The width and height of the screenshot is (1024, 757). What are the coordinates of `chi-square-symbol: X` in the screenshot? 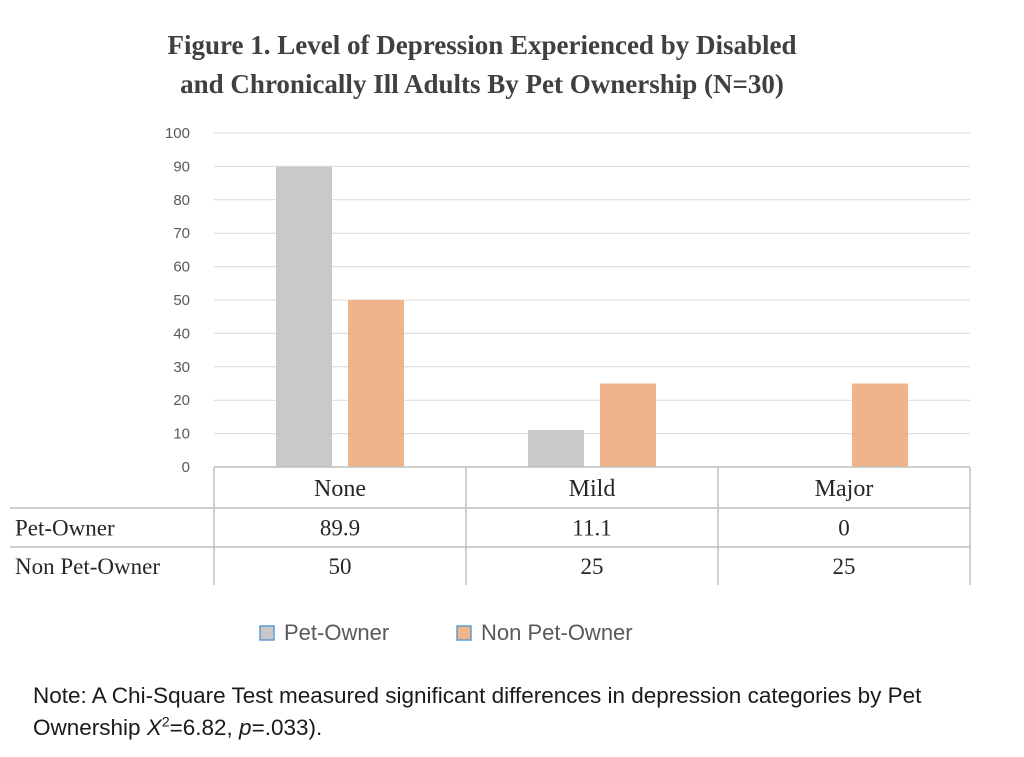 It's located at (154, 727).